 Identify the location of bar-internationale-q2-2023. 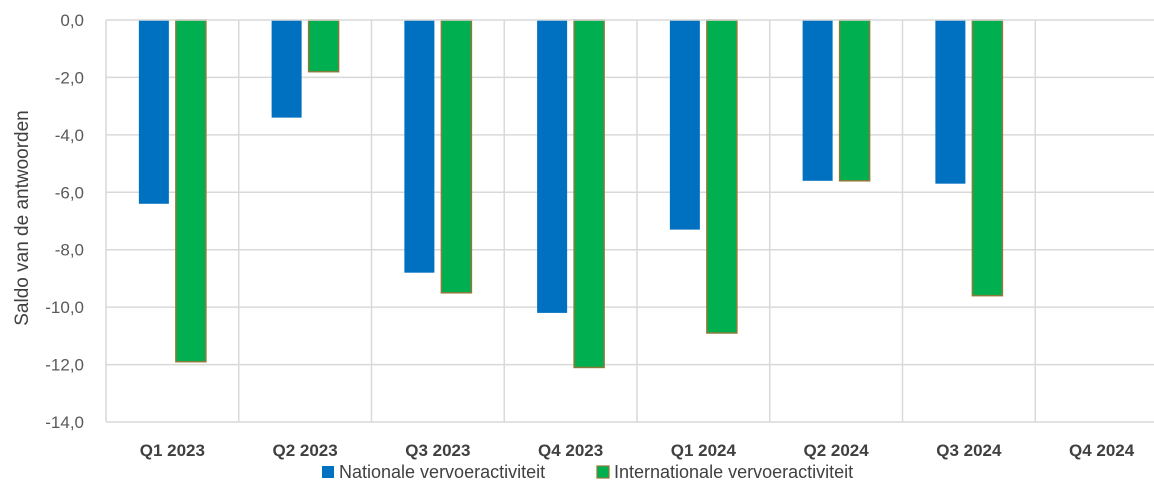
(323, 46).